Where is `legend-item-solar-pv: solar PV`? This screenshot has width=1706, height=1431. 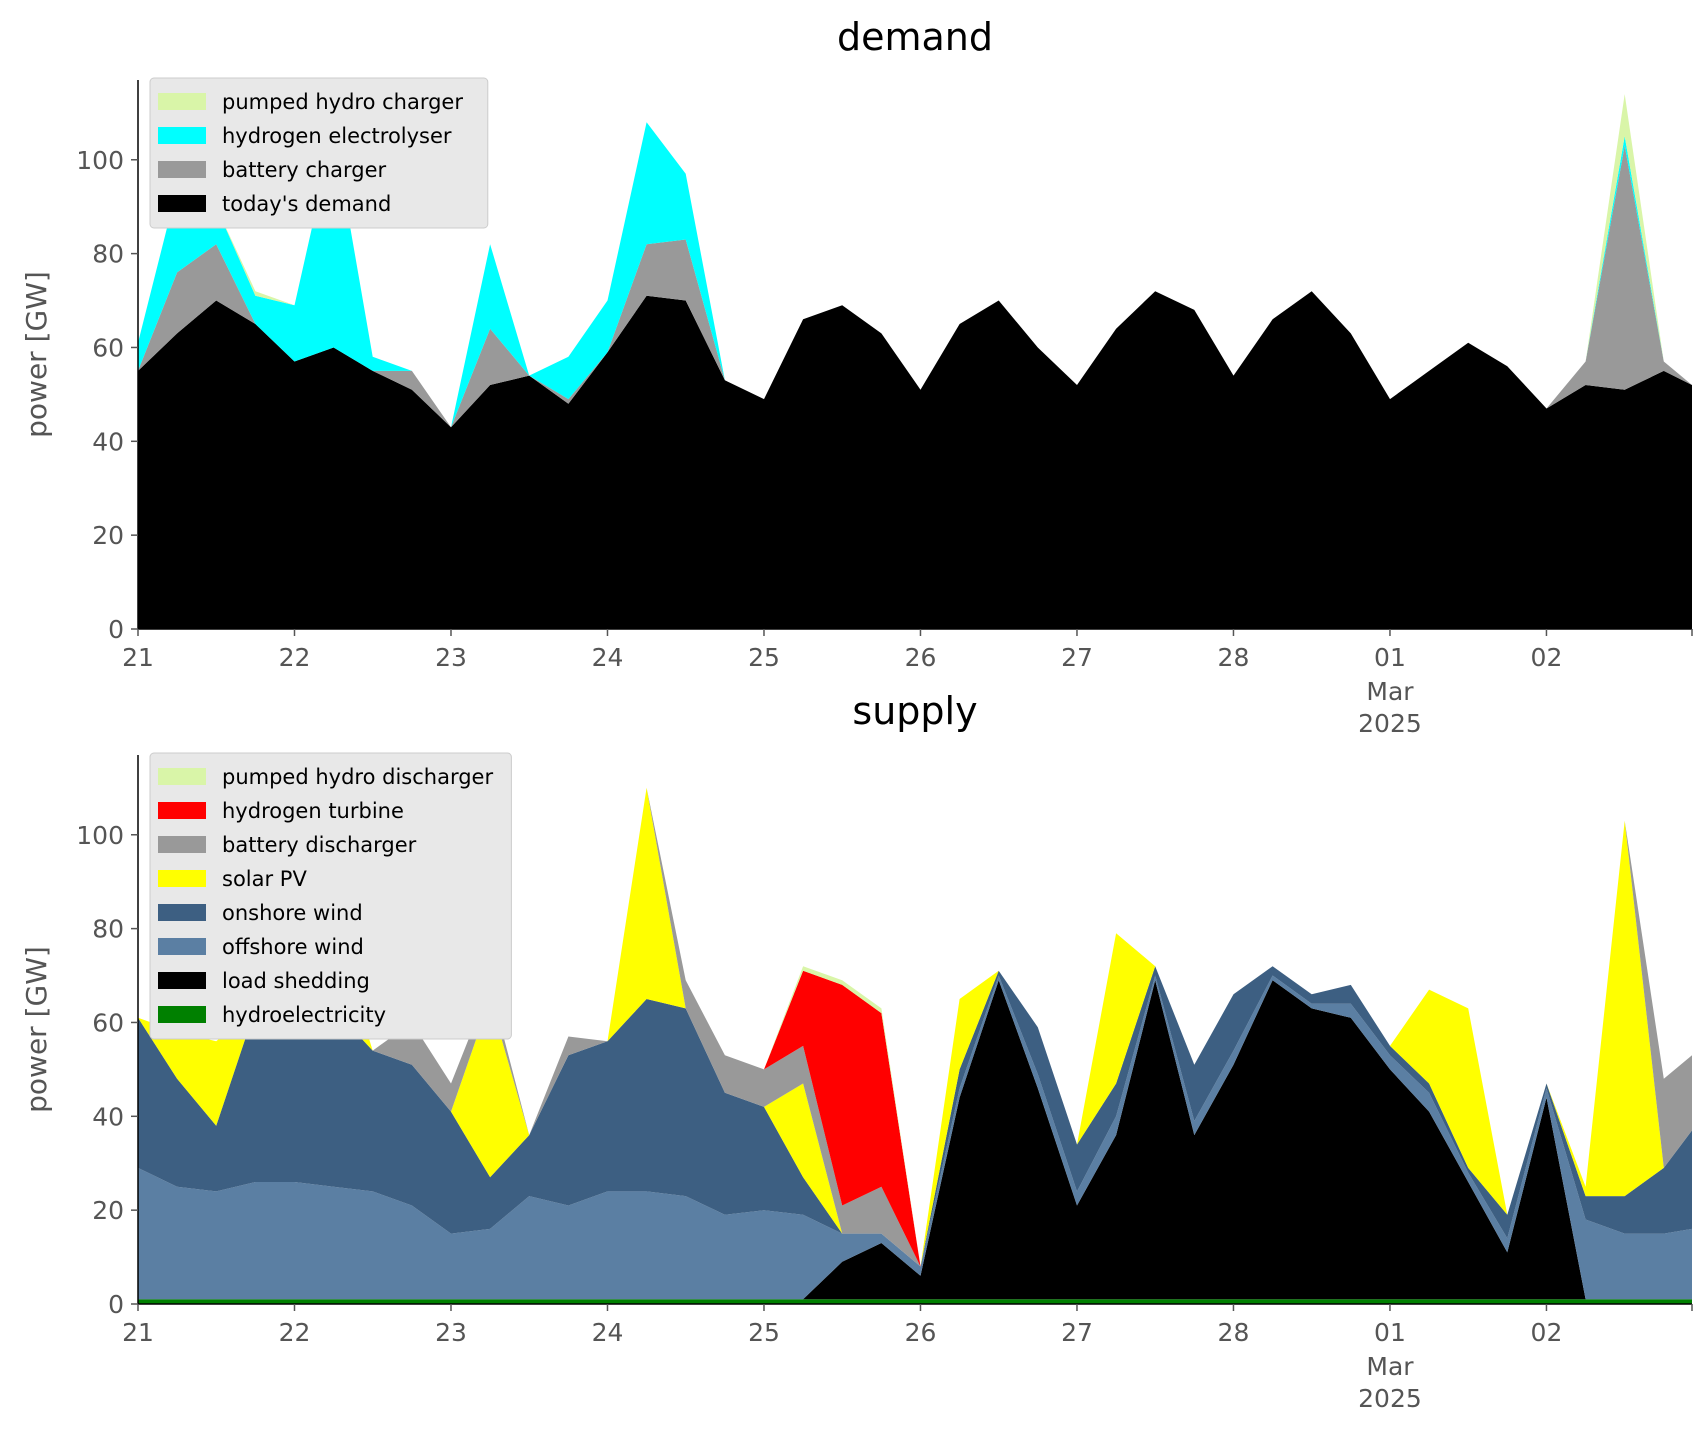 legend-item-solar-pv: solar PV is located at coordinates (232, 879).